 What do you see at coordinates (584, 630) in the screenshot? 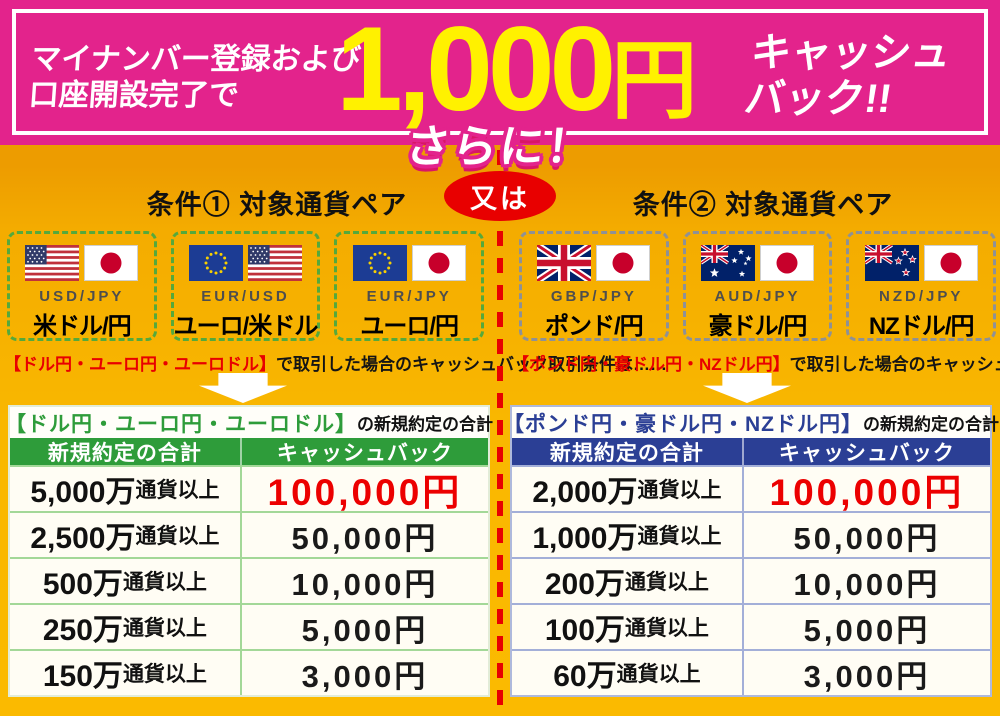
I see `volume-amount: 100万` at bounding box center [584, 630].